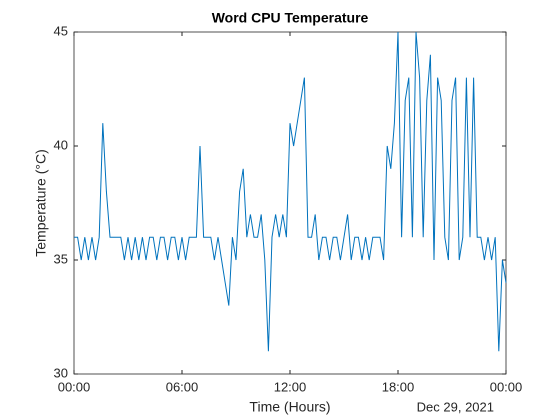 Image resolution: width=560 pixels, height=420 pixels. I want to click on y-tick-label: 45, so click(61, 30).